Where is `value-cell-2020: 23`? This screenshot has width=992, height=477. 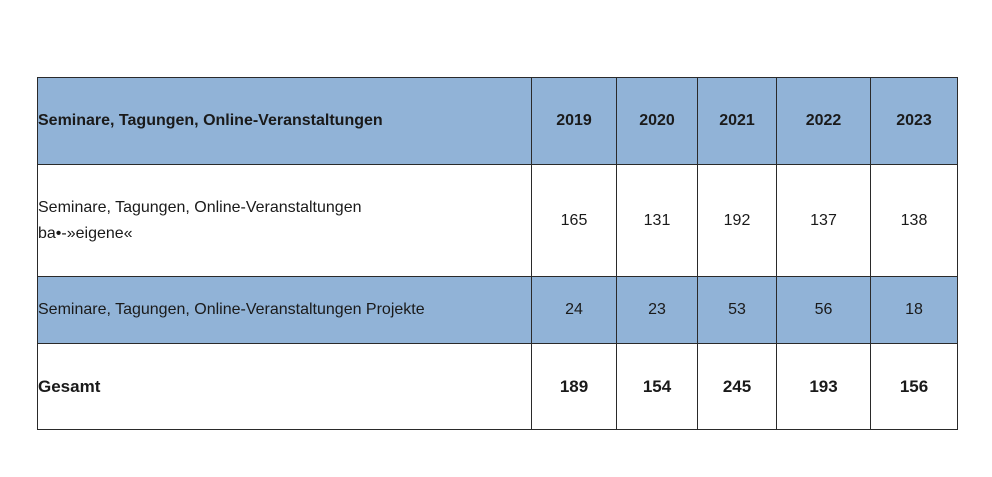 value-cell-2020: 23 is located at coordinates (657, 310).